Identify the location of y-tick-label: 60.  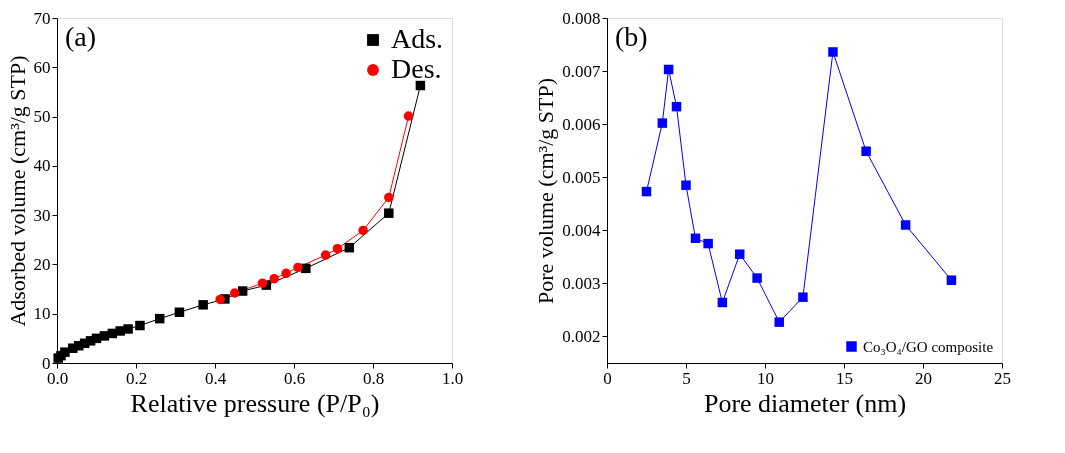
(42, 67).